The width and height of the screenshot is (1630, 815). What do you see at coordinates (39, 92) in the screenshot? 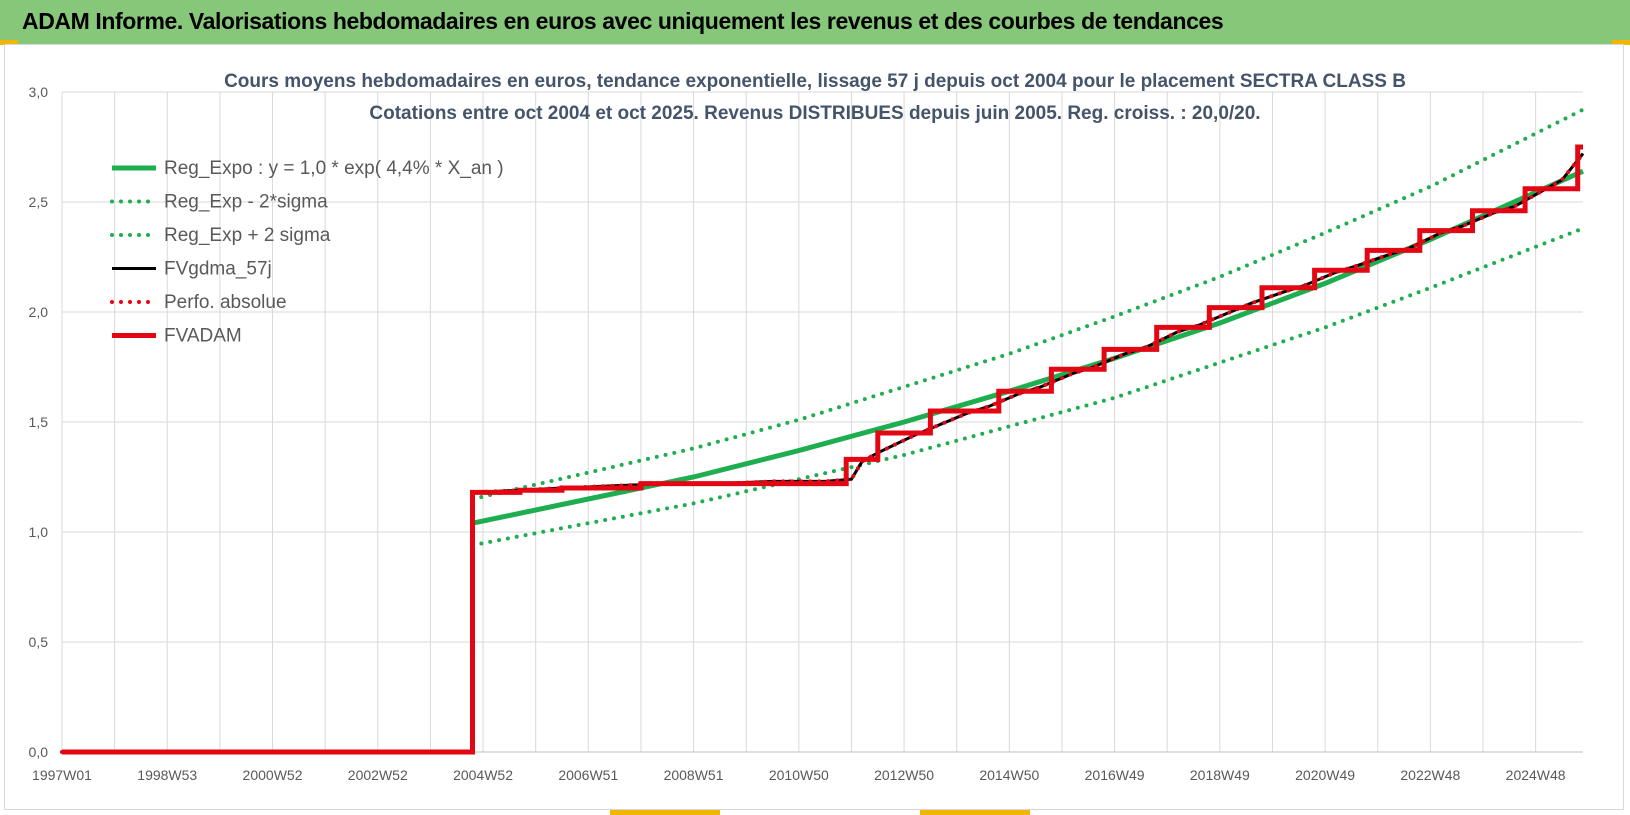
I see `y-tick-label: 3,0` at bounding box center [39, 92].